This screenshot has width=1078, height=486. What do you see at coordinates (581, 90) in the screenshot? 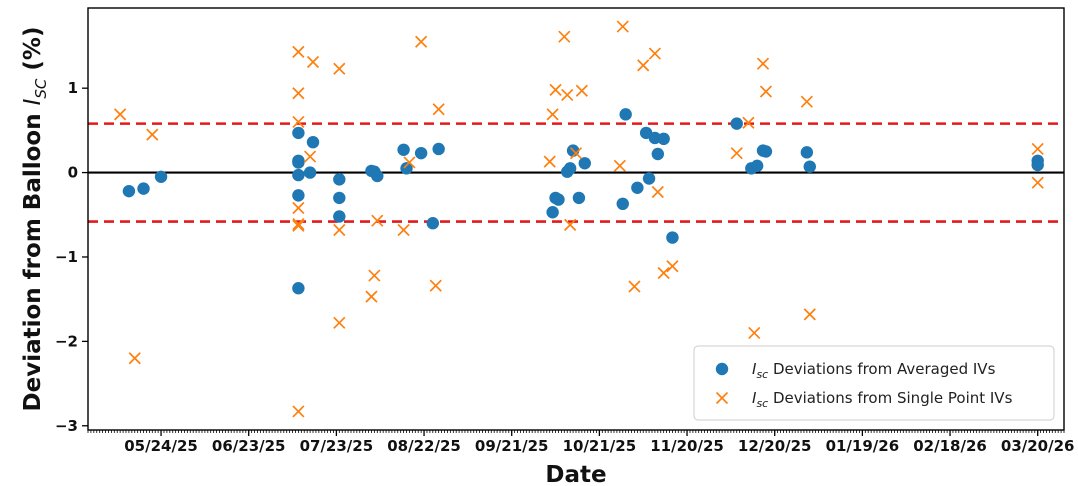
I see `point-single-30-stroke-b` at bounding box center [581, 90].